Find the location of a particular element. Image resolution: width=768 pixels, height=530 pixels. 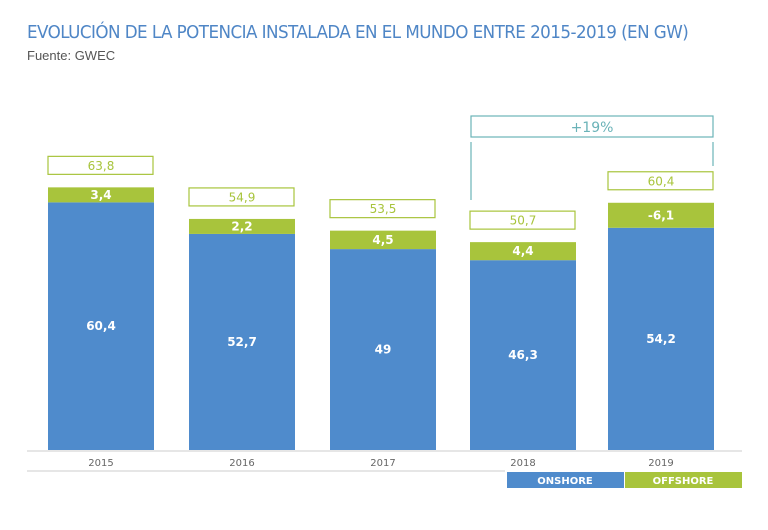

label-total-2015: 63,8 is located at coordinates (101, 166).